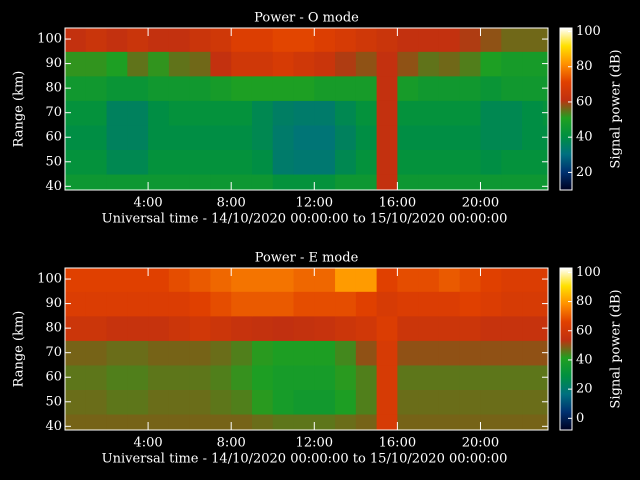 The image size is (640, 480). I want to click on y-axis-label: Range (km), so click(19, 349).